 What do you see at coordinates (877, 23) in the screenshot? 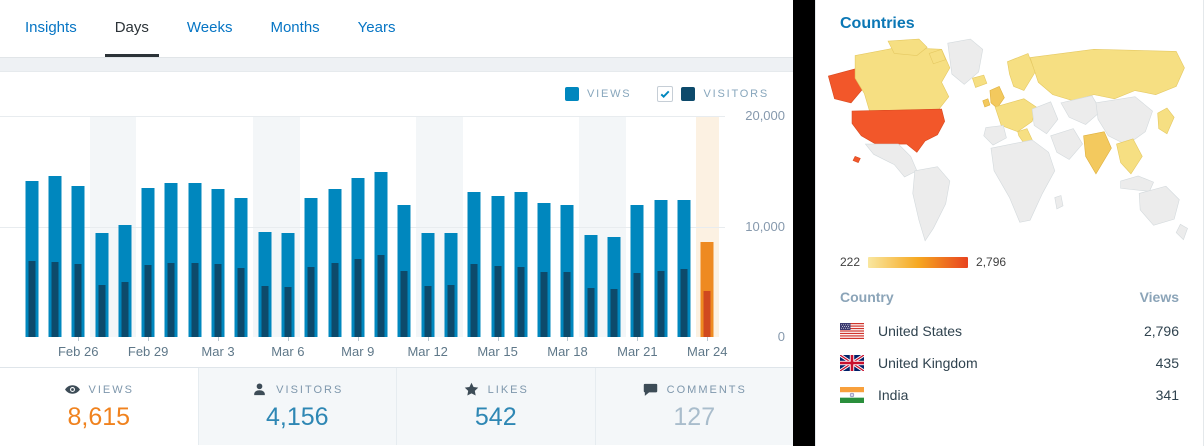
I see `countries-title: Countries` at bounding box center [877, 23].